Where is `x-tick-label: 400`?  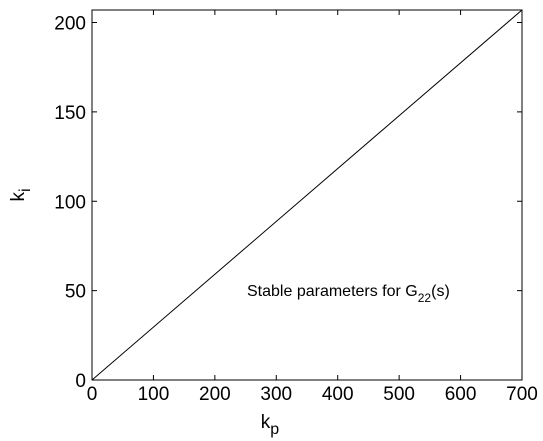 x-tick-label: 400 is located at coordinates (338, 394).